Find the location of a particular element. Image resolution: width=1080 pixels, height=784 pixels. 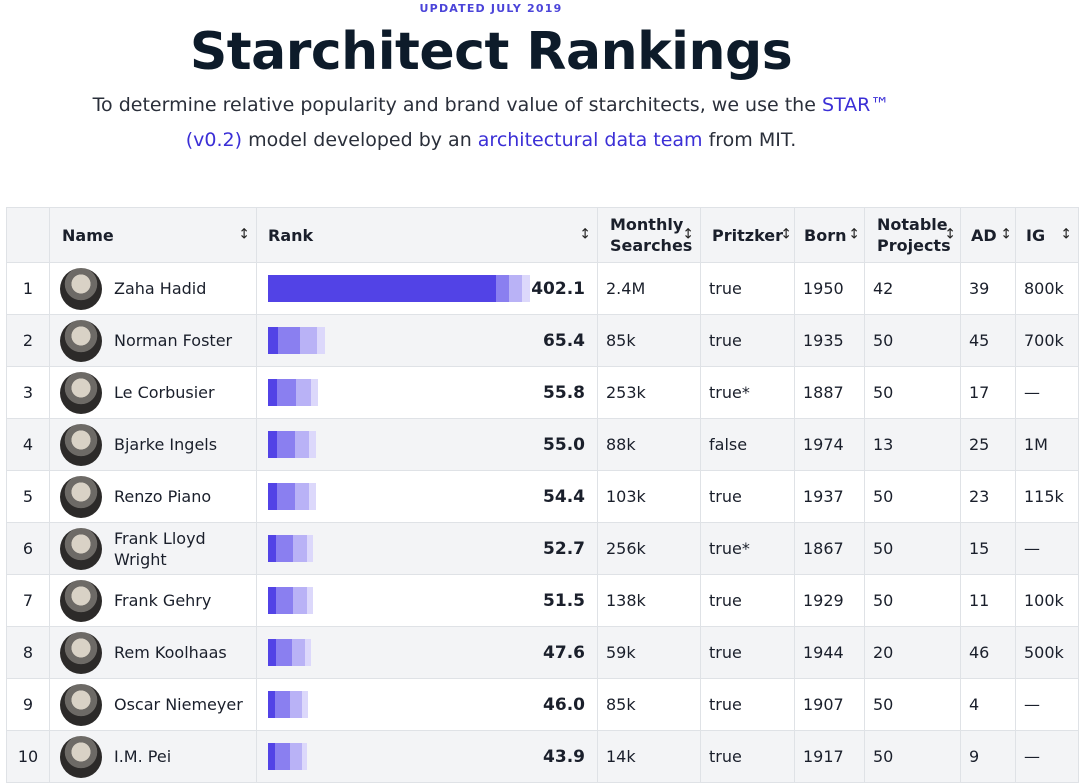

col-header-number is located at coordinates (28, 235).